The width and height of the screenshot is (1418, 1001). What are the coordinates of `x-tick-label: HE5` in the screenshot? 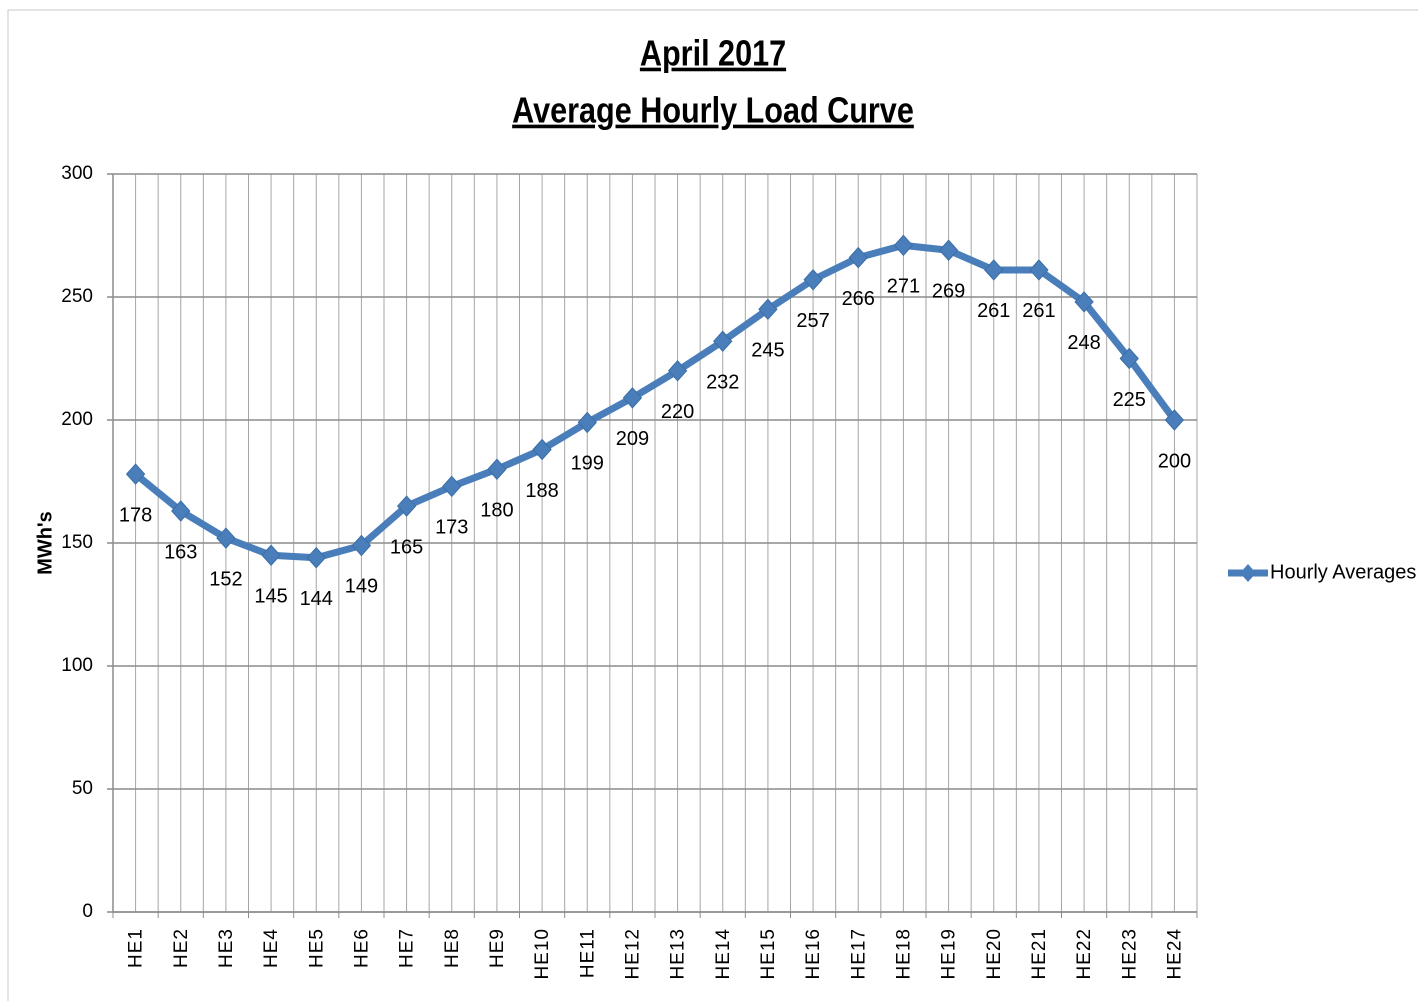 It's located at (316, 948).